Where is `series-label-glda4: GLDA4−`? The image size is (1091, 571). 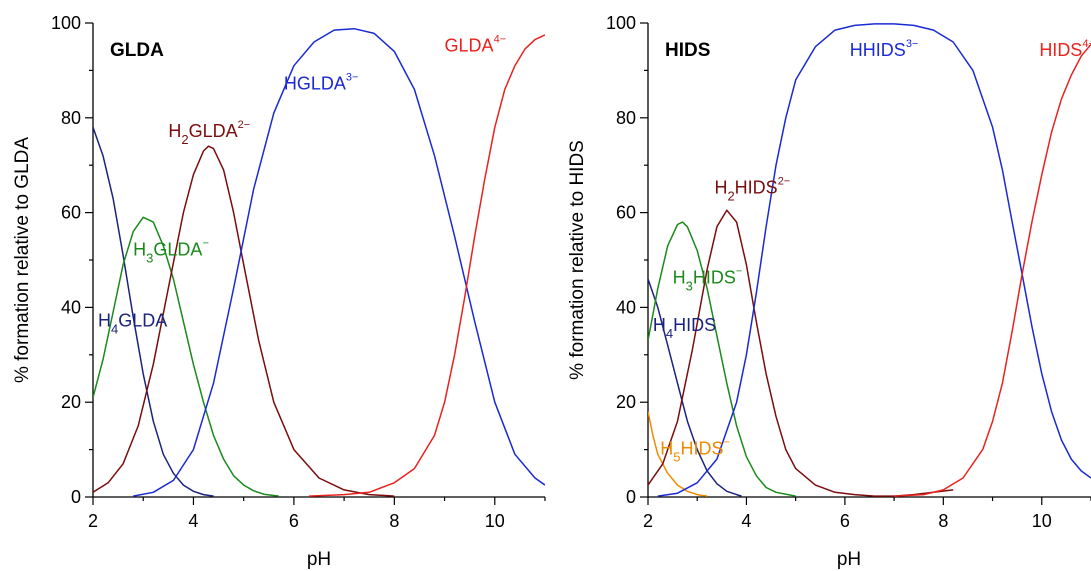 series-label-glda4: GLDA4− is located at coordinates (476, 44).